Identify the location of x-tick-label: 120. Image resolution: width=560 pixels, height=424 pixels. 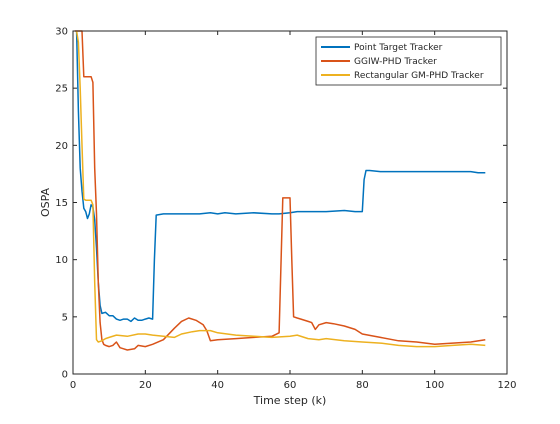
(506, 385).